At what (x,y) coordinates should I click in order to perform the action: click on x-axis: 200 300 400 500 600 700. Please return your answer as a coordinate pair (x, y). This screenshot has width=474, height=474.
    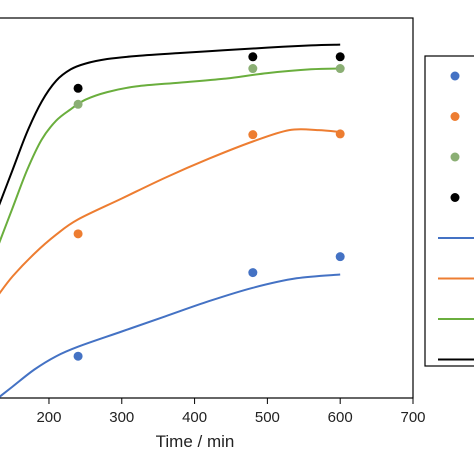
    Looking at the image, I should click on (231, 412).